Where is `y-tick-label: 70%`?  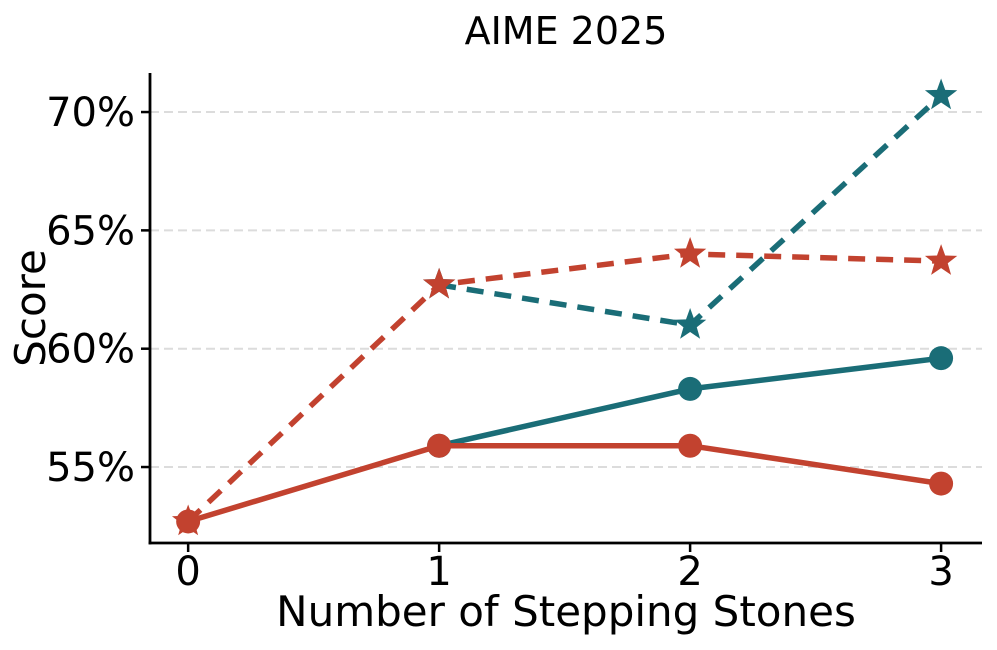 y-tick-label: 70% is located at coordinates (90, 113).